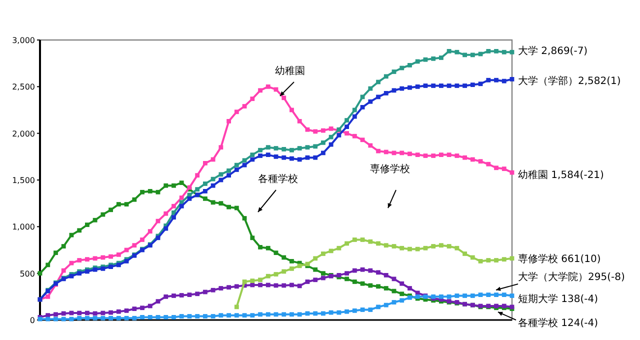  What do you see at coordinates (32, 320) in the screenshot?
I see `y-tick-label: 0` at bounding box center [32, 320].